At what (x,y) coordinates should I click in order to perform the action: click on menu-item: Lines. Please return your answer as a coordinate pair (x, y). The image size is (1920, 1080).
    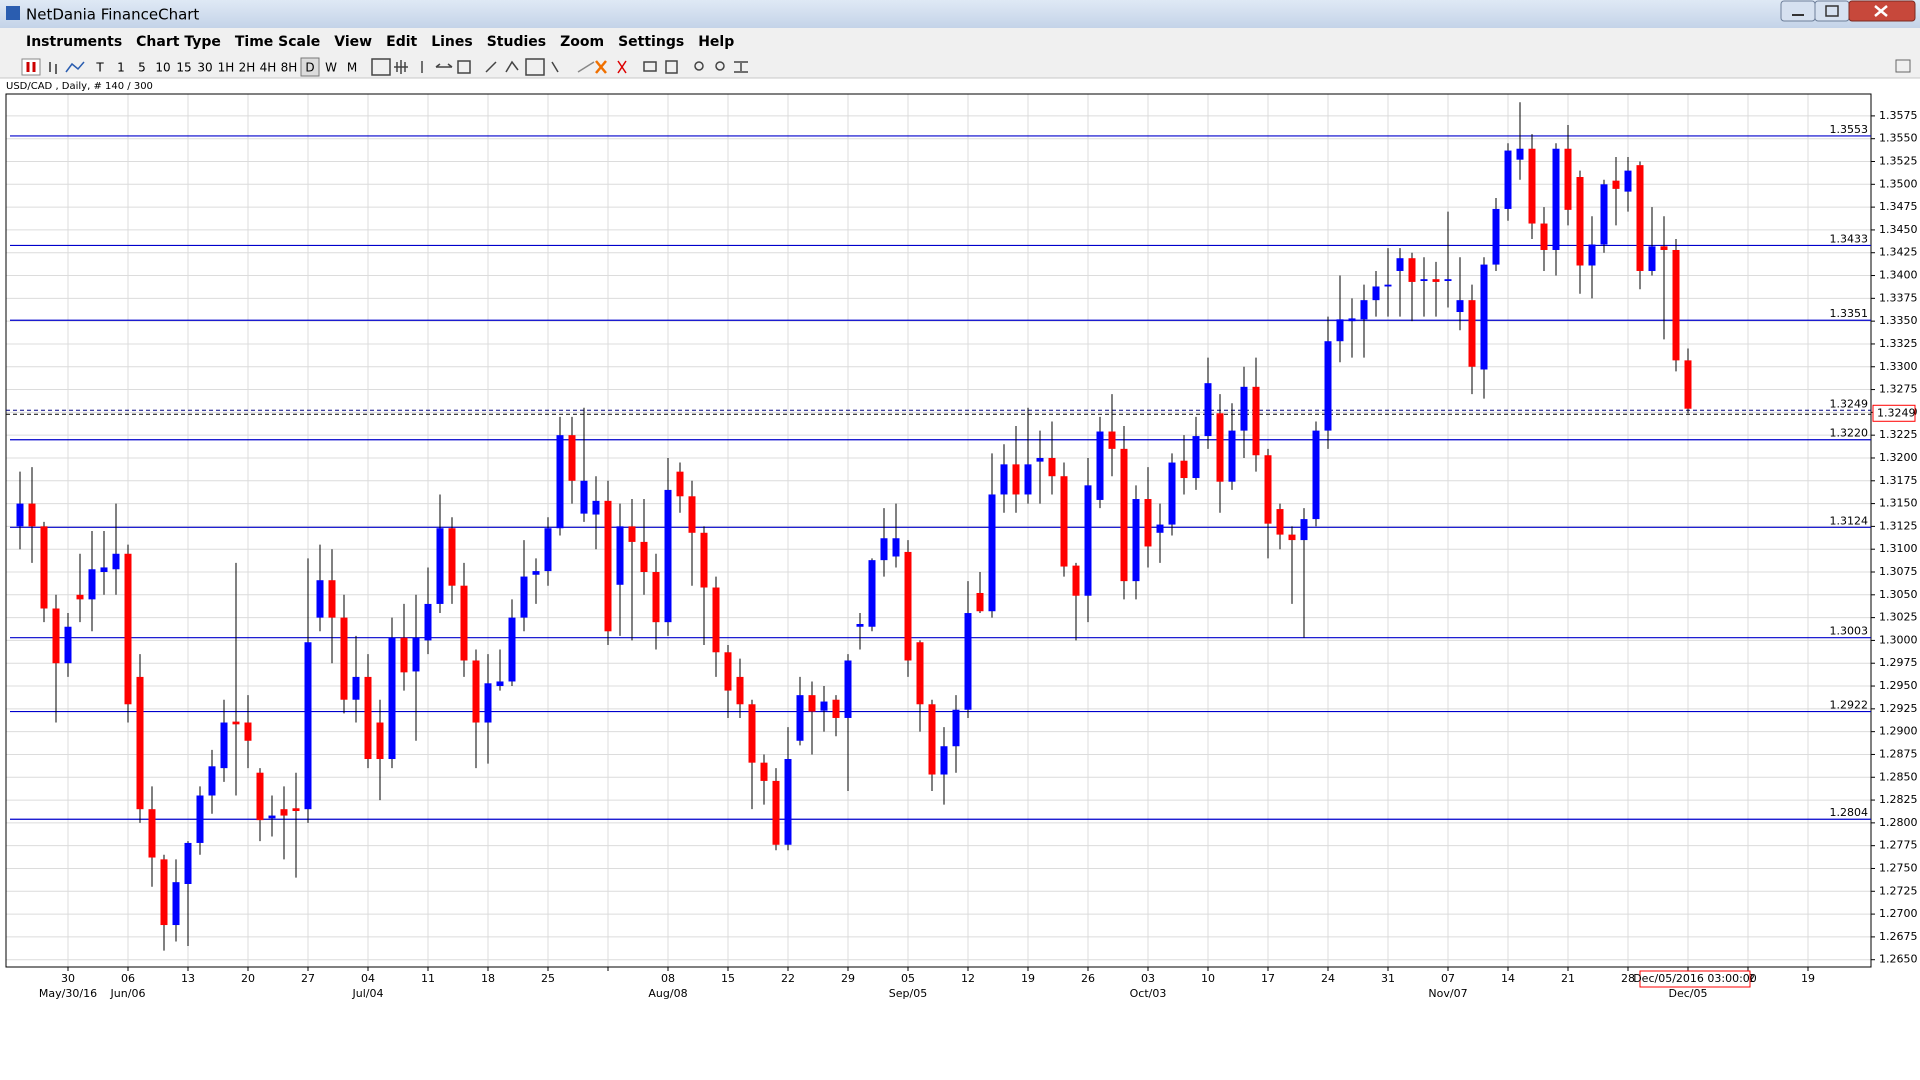
    Looking at the image, I should click on (452, 42).